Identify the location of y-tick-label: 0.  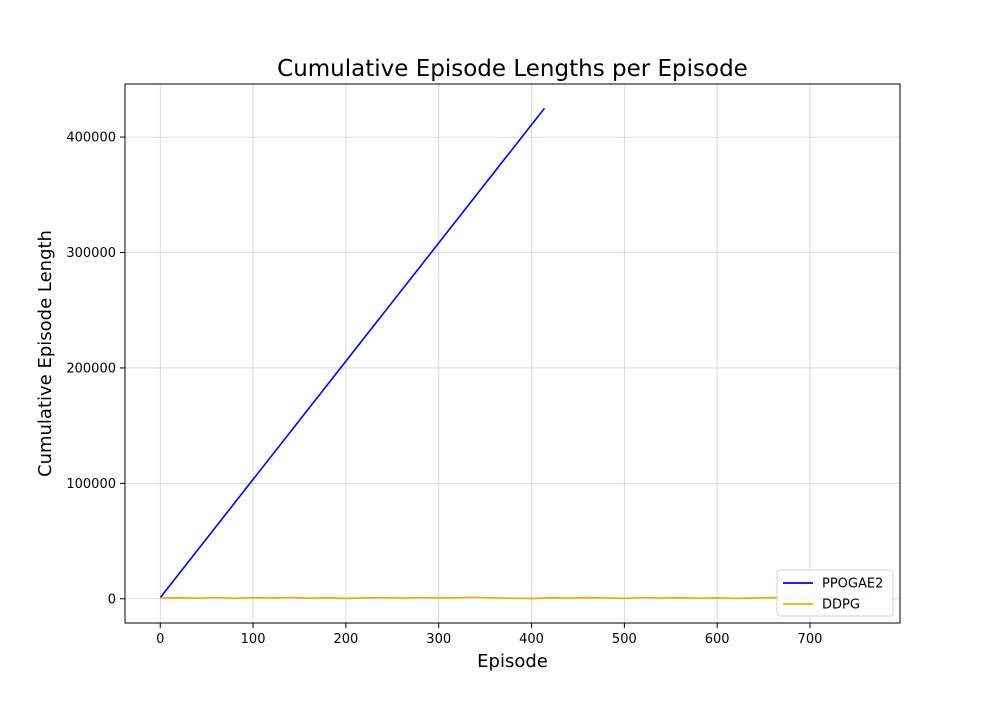
(112, 599).